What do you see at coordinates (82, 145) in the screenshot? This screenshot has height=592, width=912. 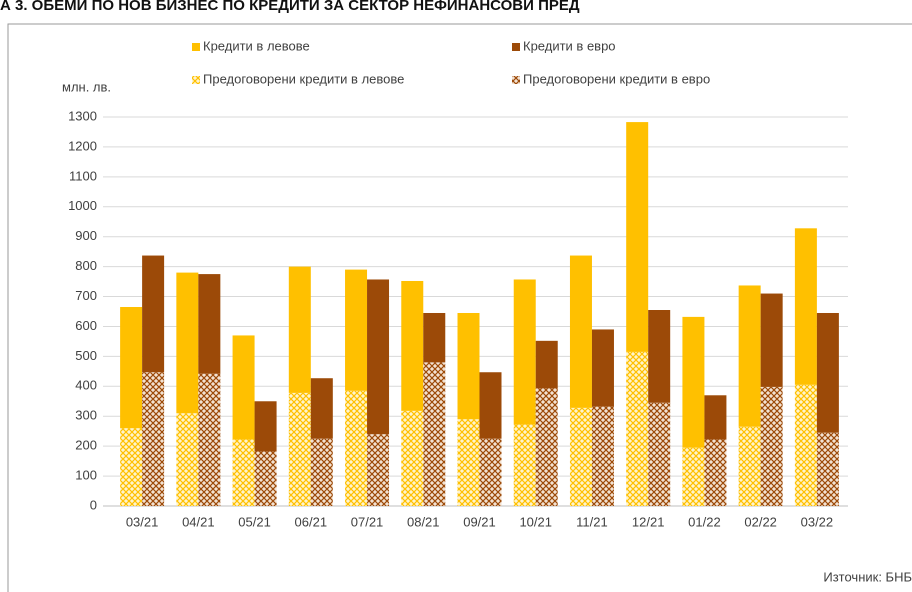 I see `y-tick-label: 1200` at bounding box center [82, 145].